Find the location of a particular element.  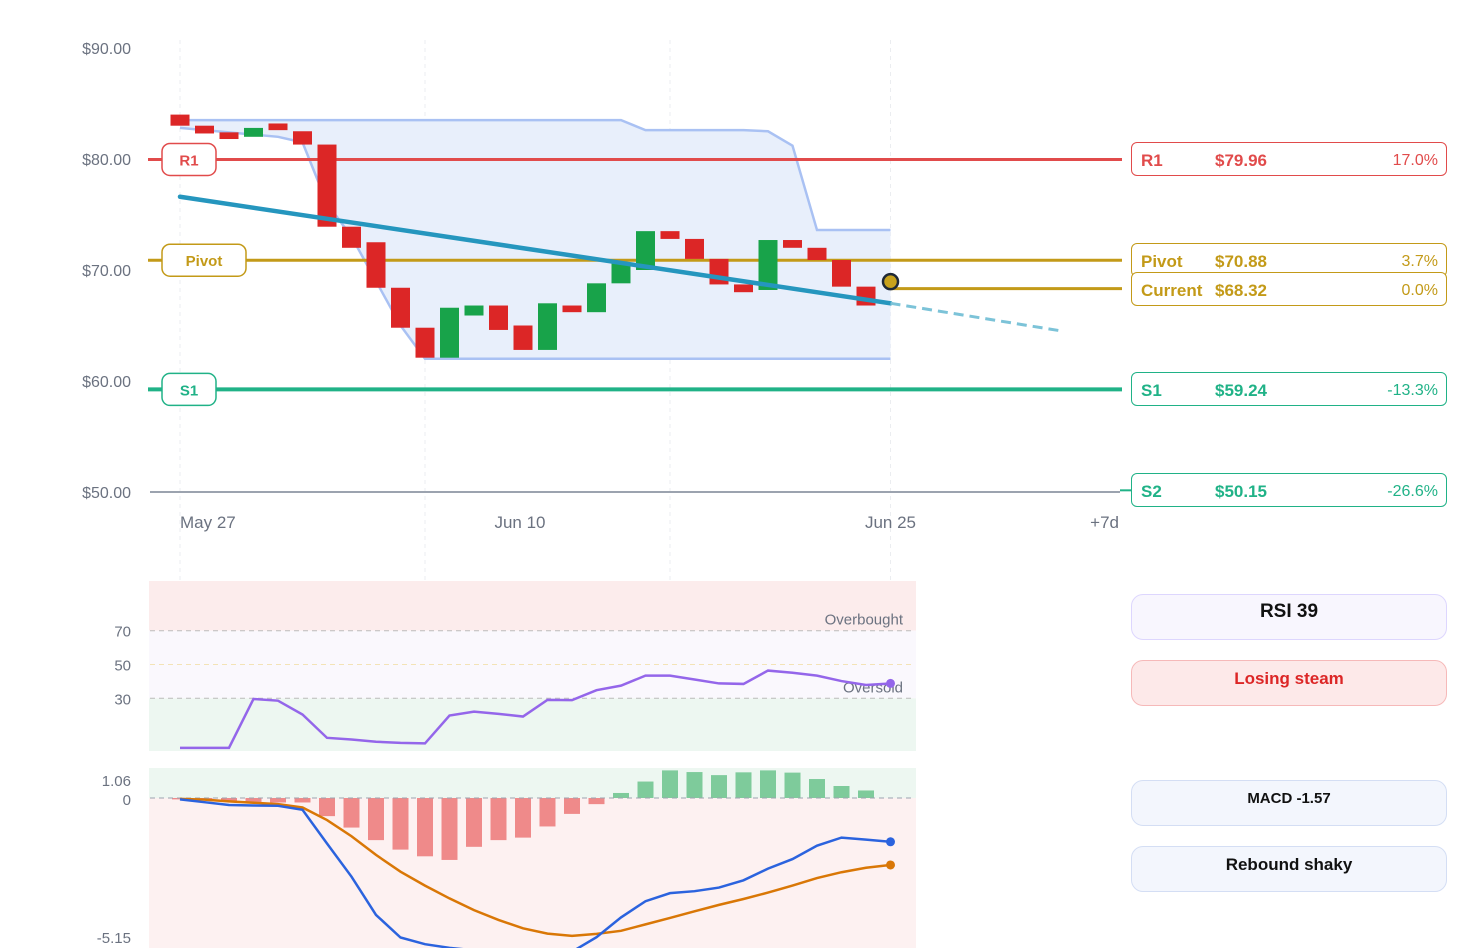

level-percent: 17.0% is located at coordinates (1415, 161).